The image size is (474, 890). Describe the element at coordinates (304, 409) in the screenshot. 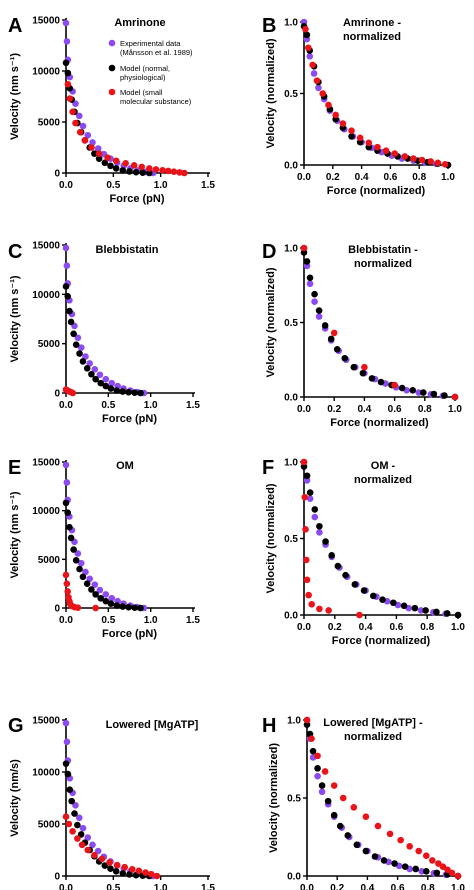

I see `x-tick-label: 0.0` at that location.